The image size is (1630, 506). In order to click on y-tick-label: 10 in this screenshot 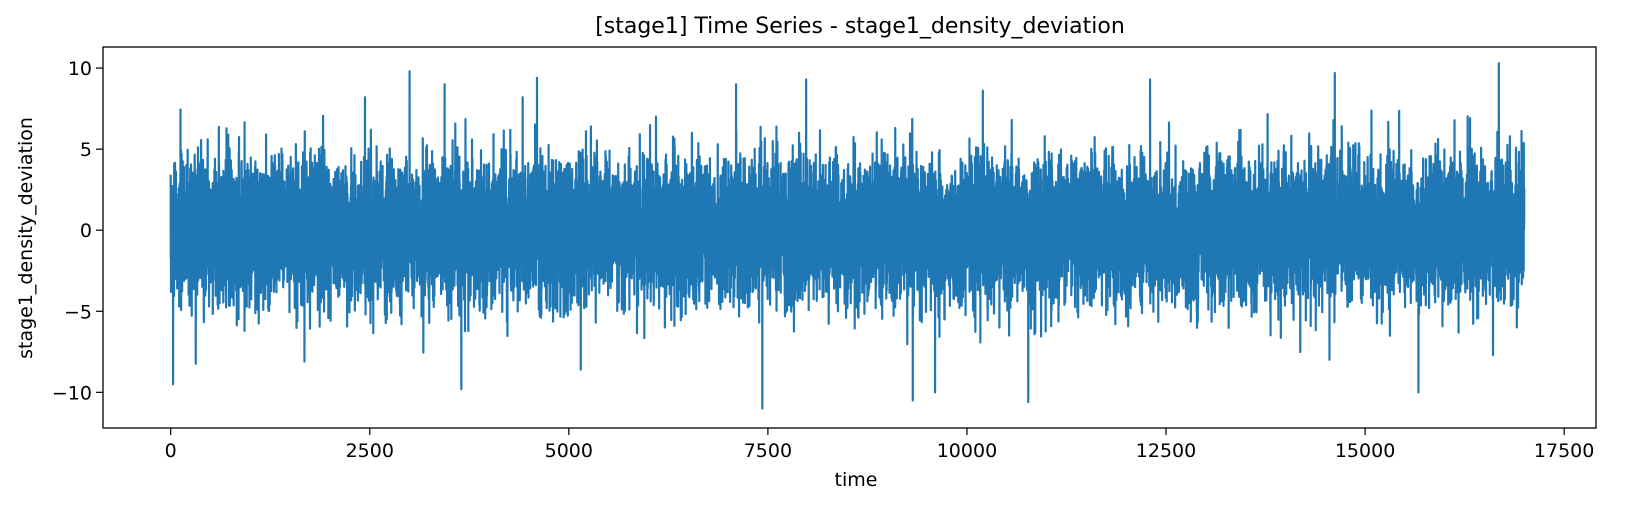, I will do `click(80, 69)`.